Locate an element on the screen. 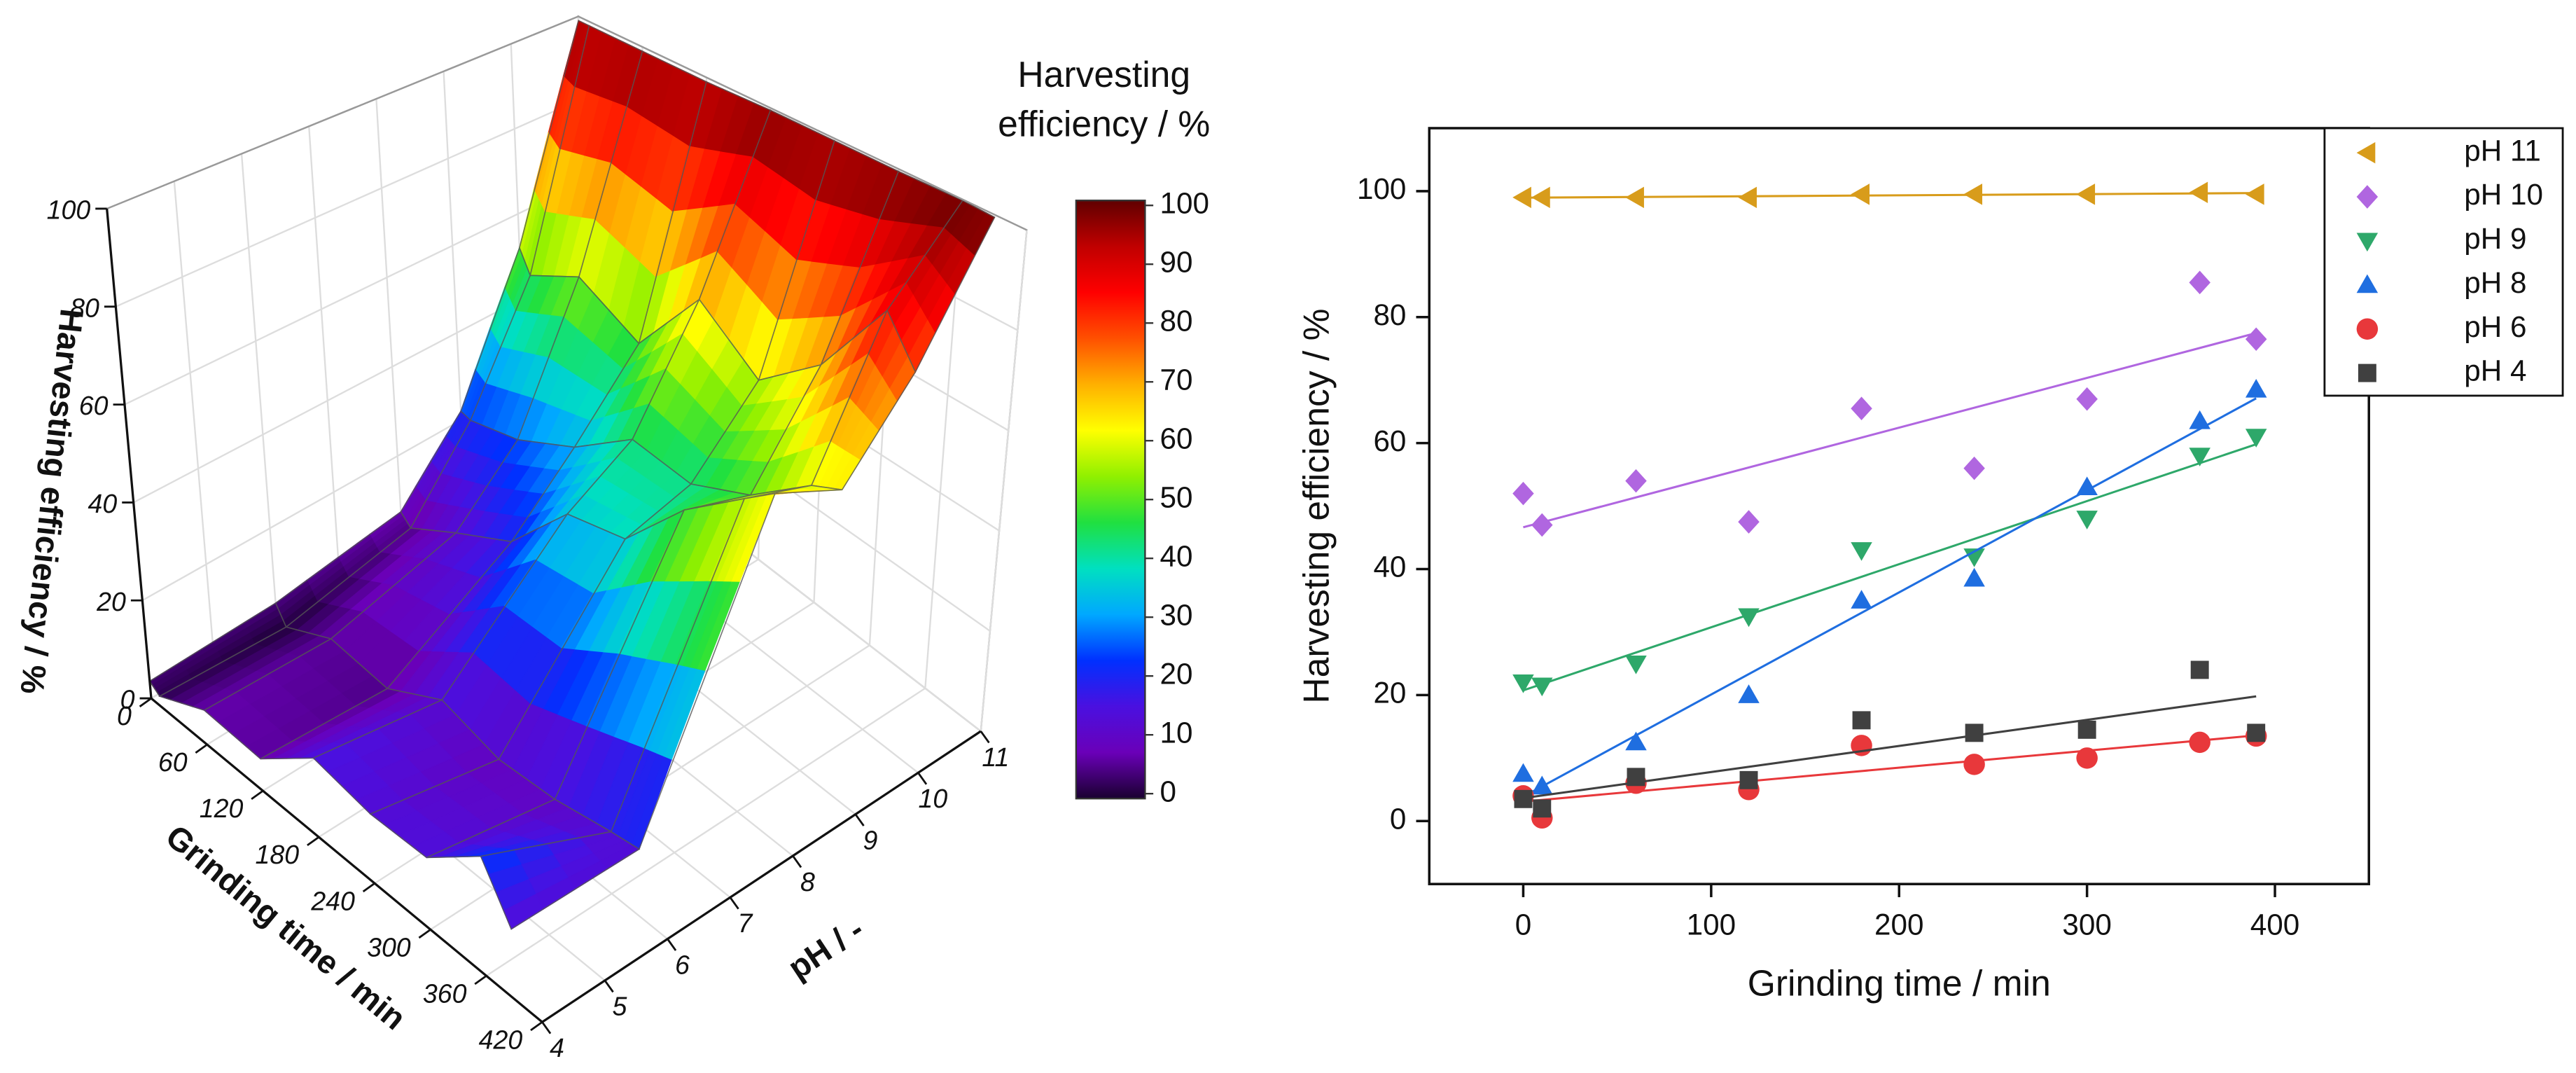  x-tick-label: 180 is located at coordinates (278, 854).